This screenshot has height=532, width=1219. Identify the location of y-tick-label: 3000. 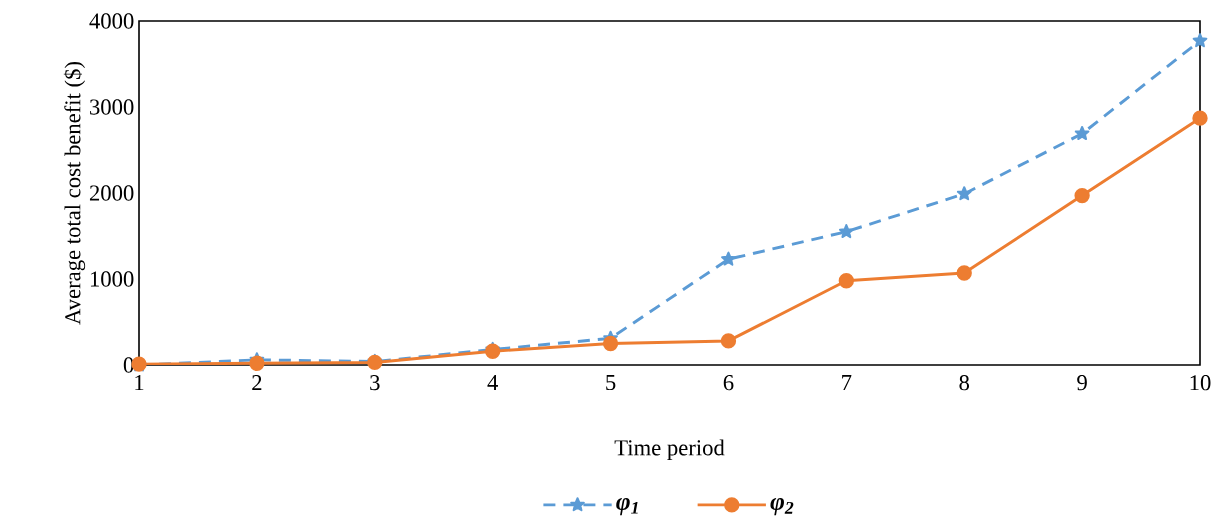
(112, 107).